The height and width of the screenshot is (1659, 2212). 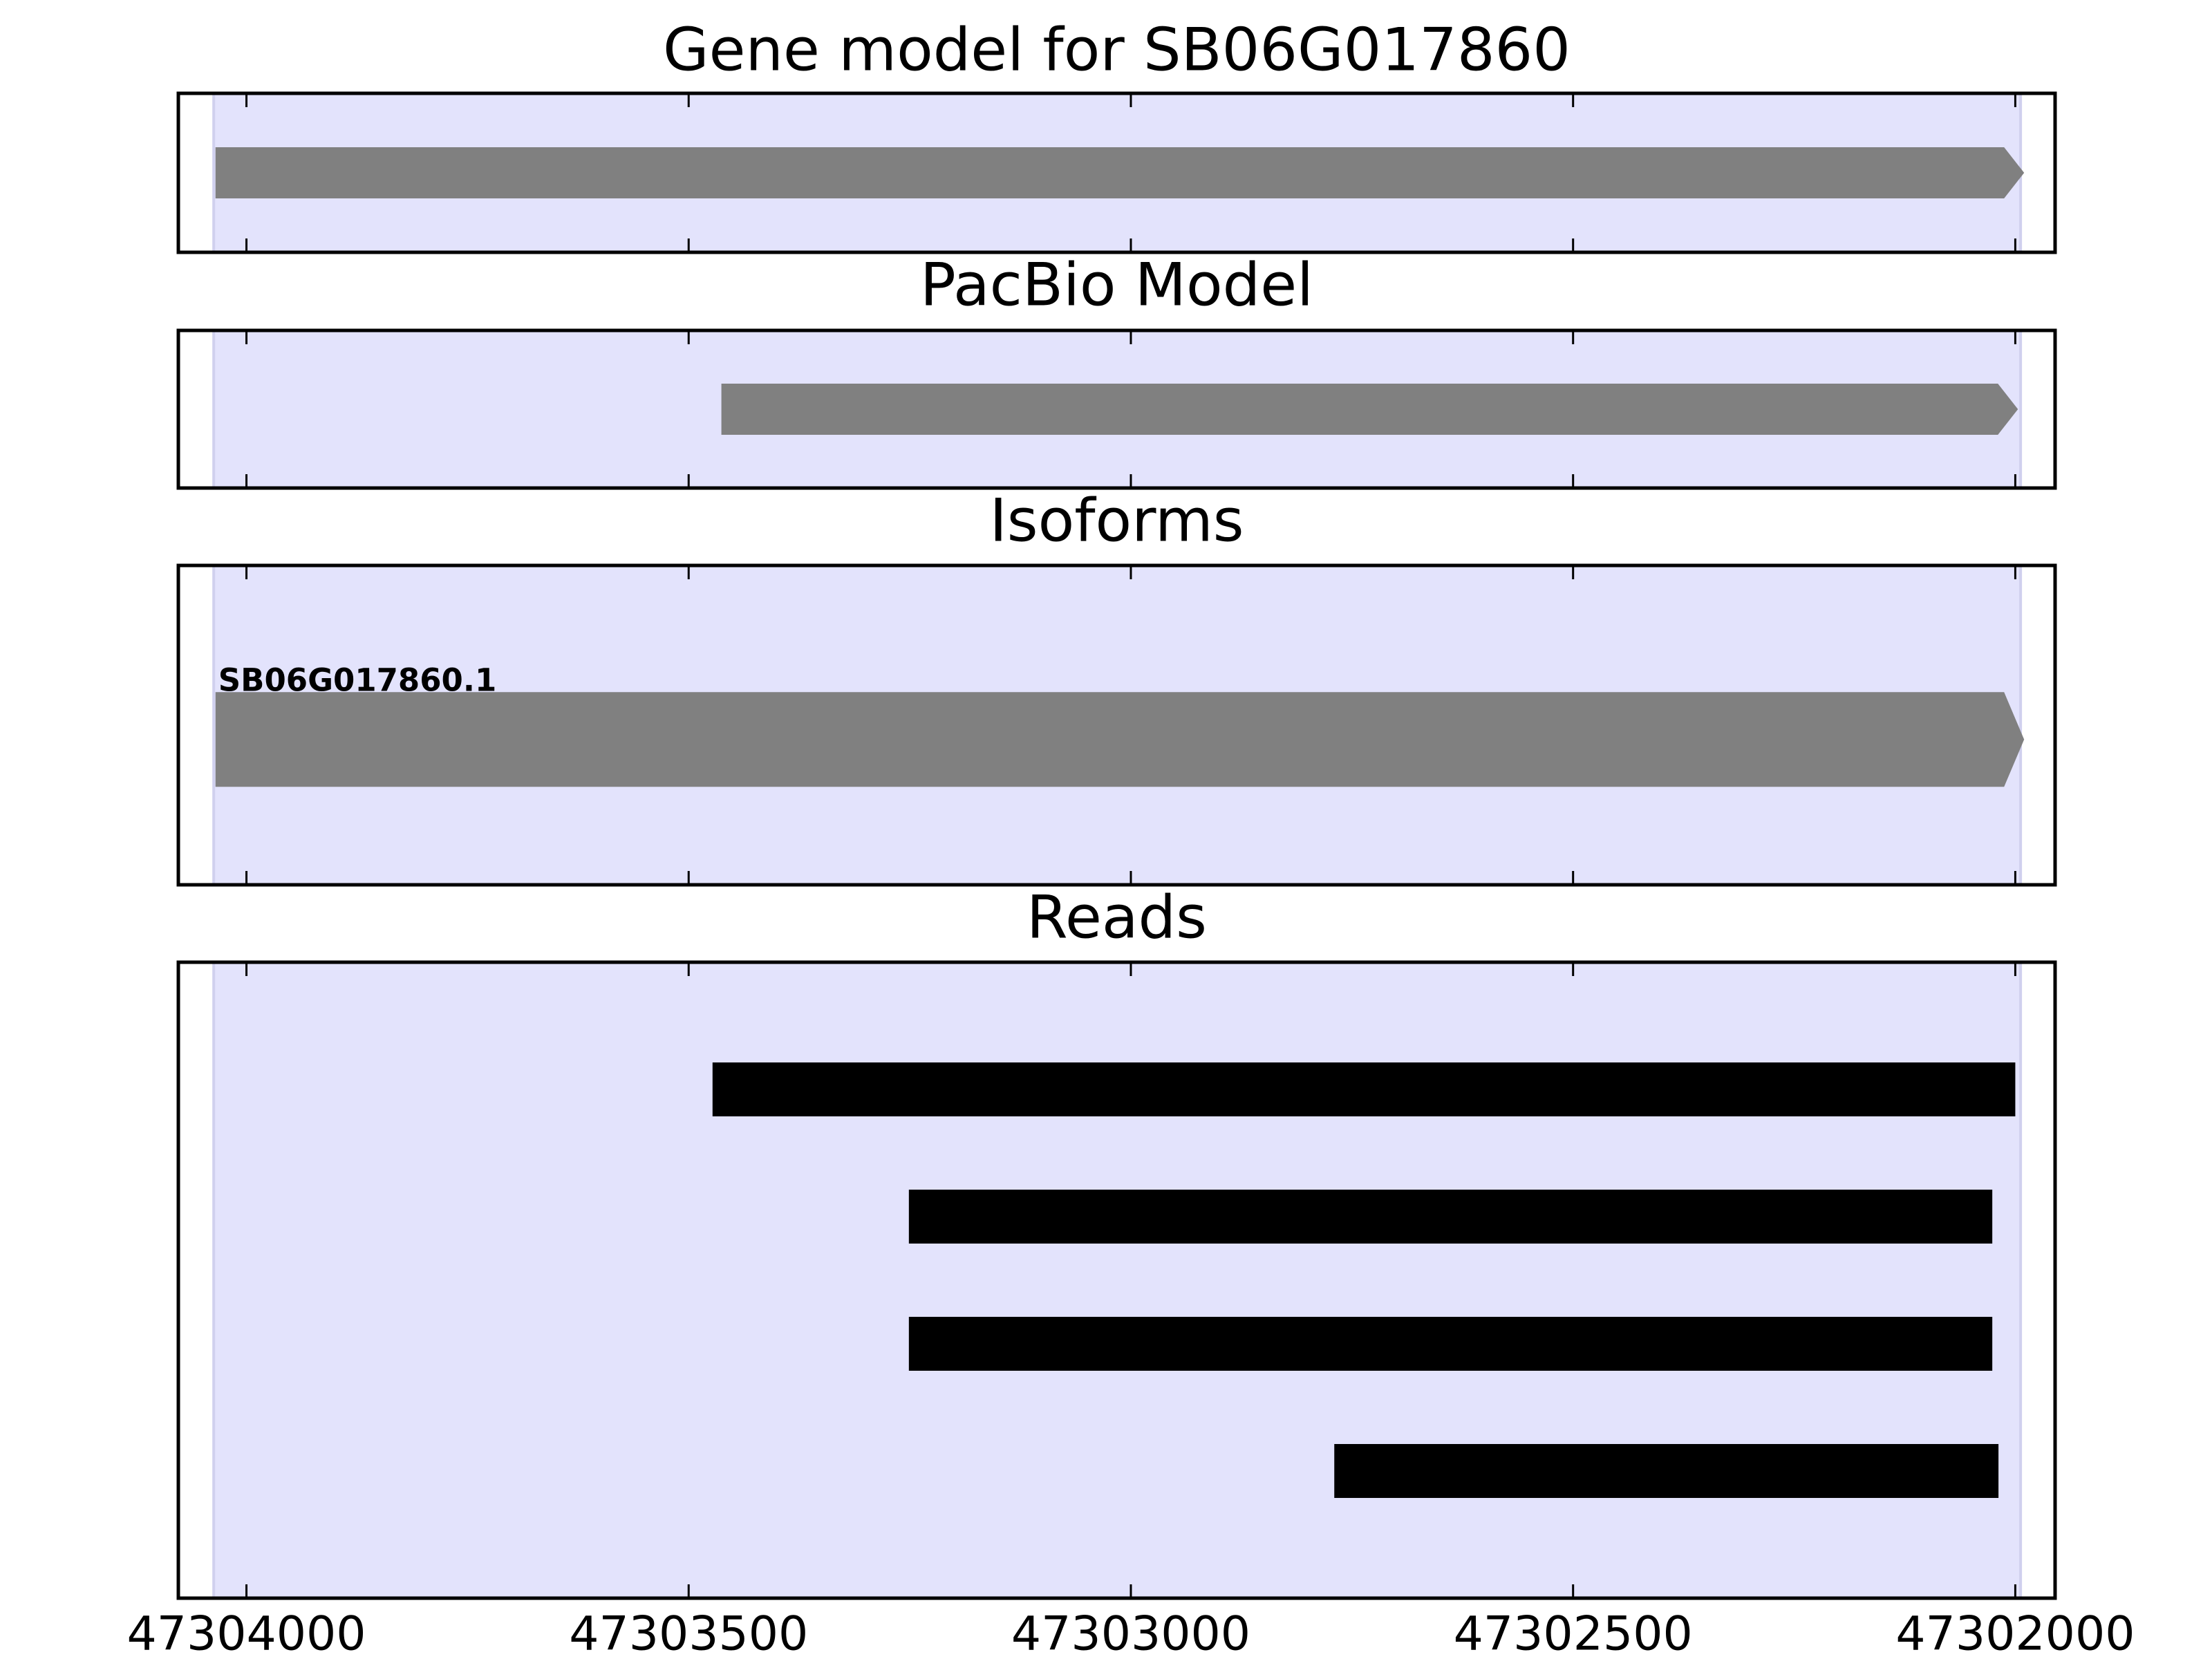 What do you see at coordinates (357, 680) in the screenshot?
I see `isoform-label: SB06G017860.1` at bounding box center [357, 680].